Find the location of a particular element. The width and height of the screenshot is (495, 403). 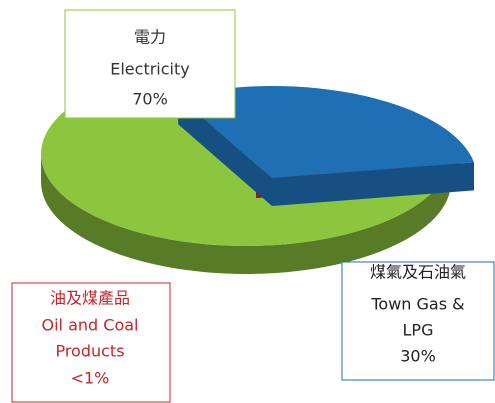

label-en: Electricity is located at coordinates (149, 69).